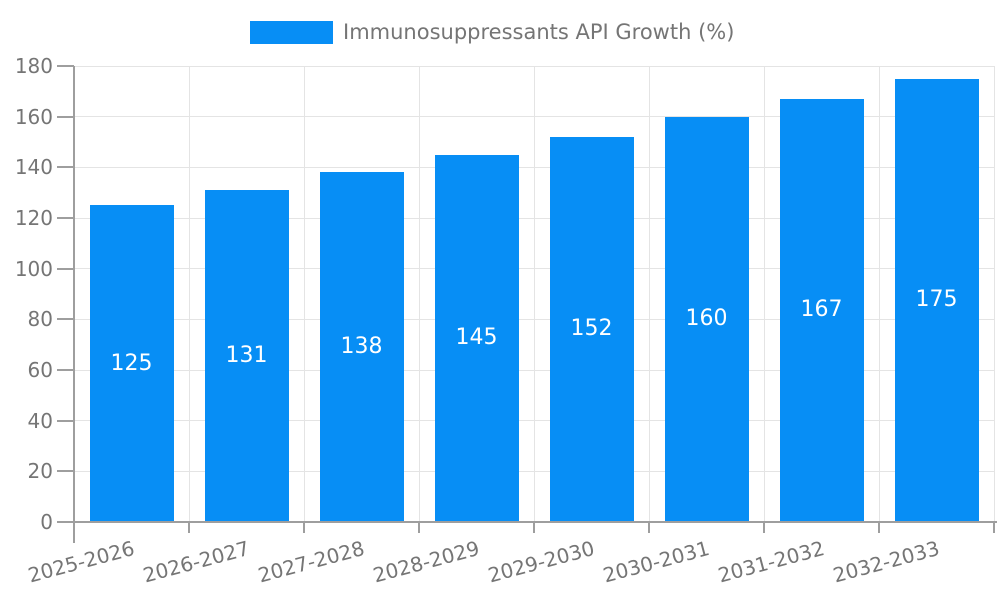  Describe the element at coordinates (426, 562) in the screenshot. I see `x-axis-tick-label: 2028-2029` at that location.